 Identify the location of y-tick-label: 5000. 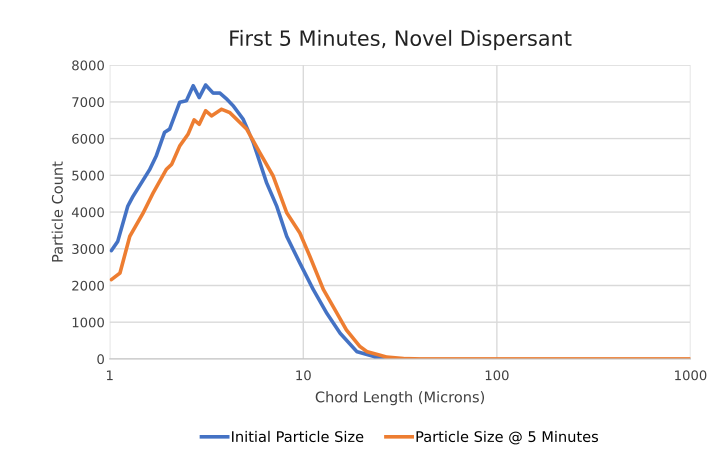
(88, 175).